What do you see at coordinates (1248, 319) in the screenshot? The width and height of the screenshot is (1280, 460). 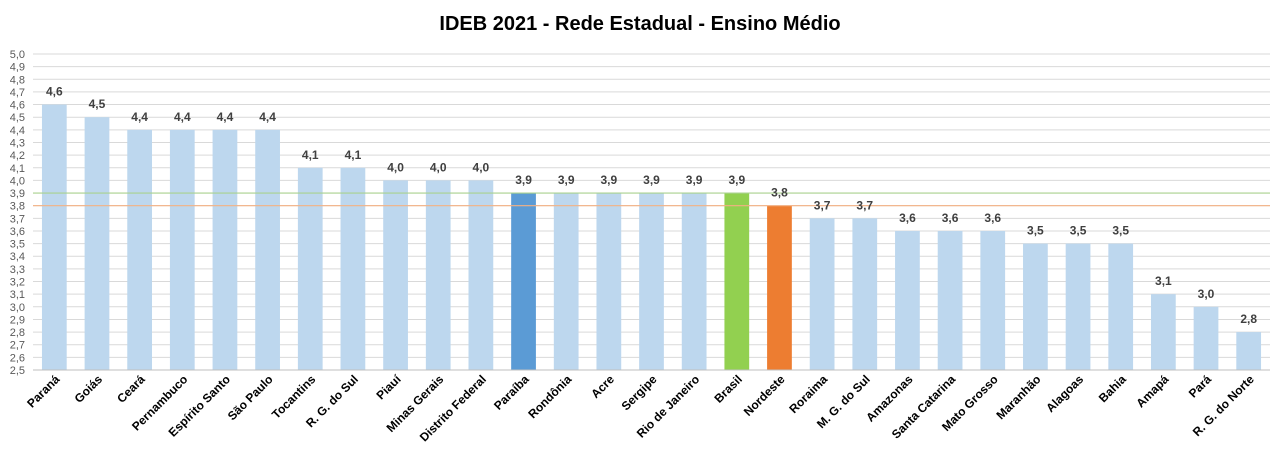 I see `data-label: 2,8` at bounding box center [1248, 319].